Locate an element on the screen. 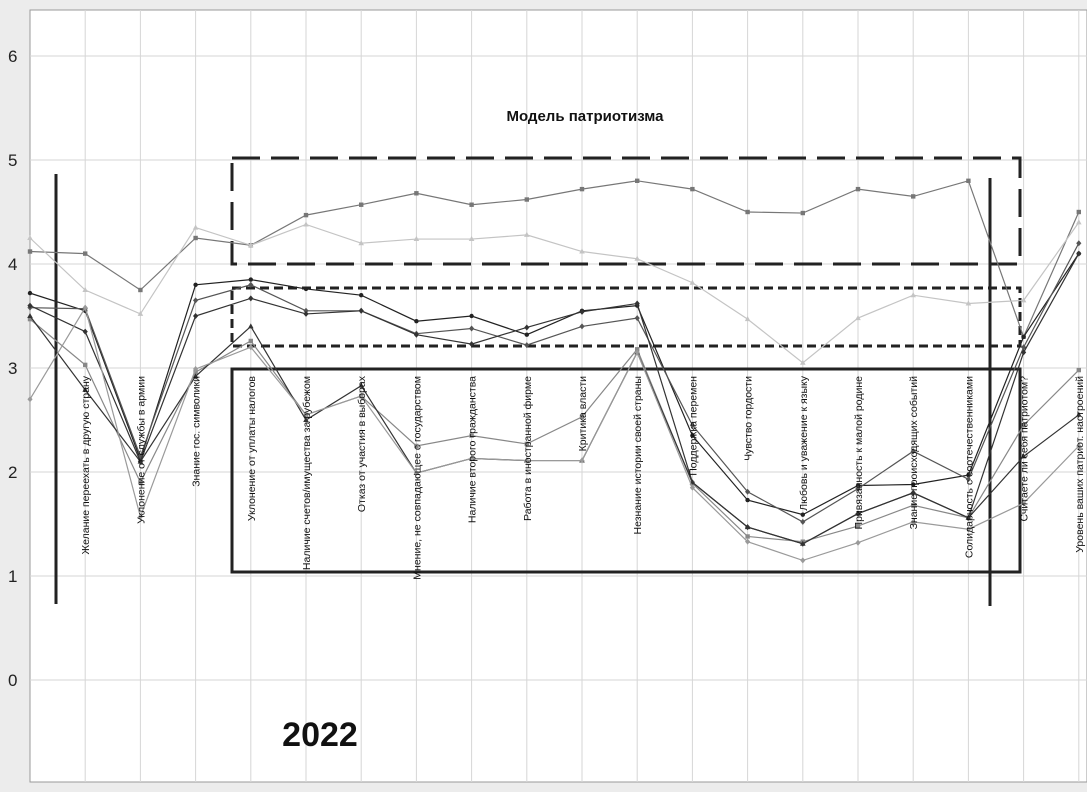 This screenshot has width=1087, height=792. category-label: Отказ от участия в выборах is located at coordinates (362, 443).